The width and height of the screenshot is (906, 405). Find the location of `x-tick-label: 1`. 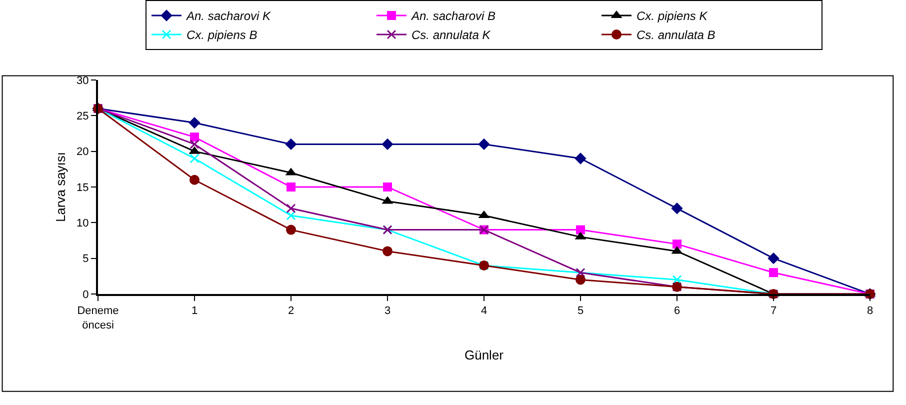

x-tick-label: 1 is located at coordinates (194, 311).